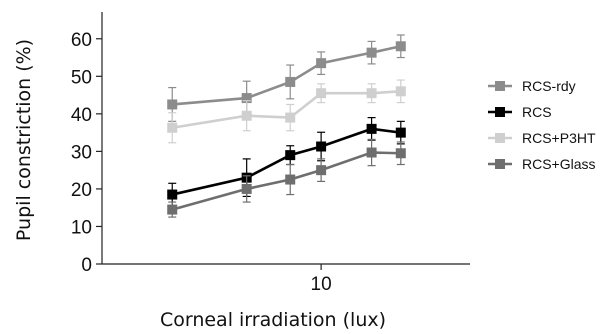  What do you see at coordinates (321, 284) in the screenshot?
I see `x-tick-label: 10` at bounding box center [321, 284].